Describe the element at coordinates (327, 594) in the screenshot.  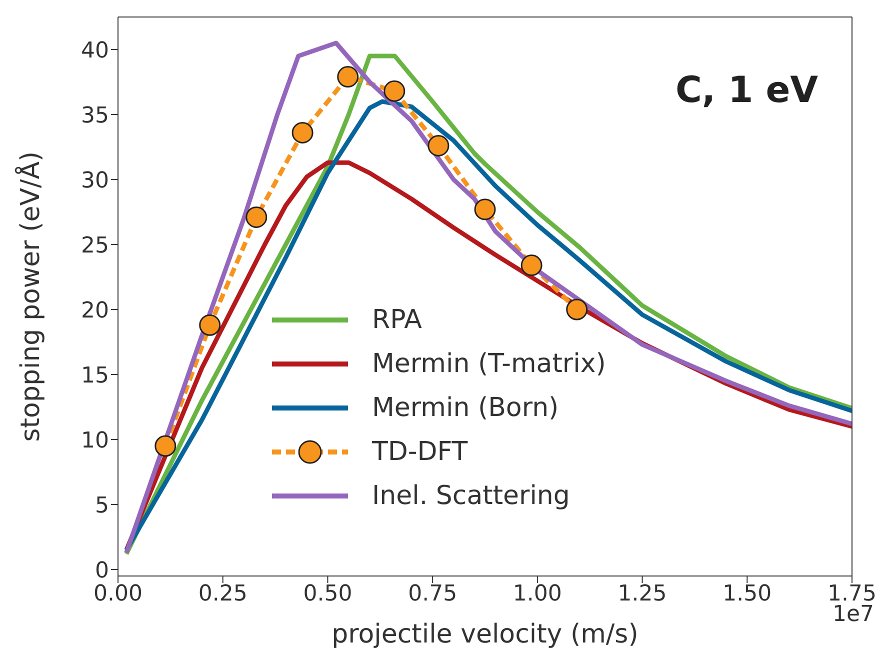
I see `x-tick-label: 0.50` at that location.